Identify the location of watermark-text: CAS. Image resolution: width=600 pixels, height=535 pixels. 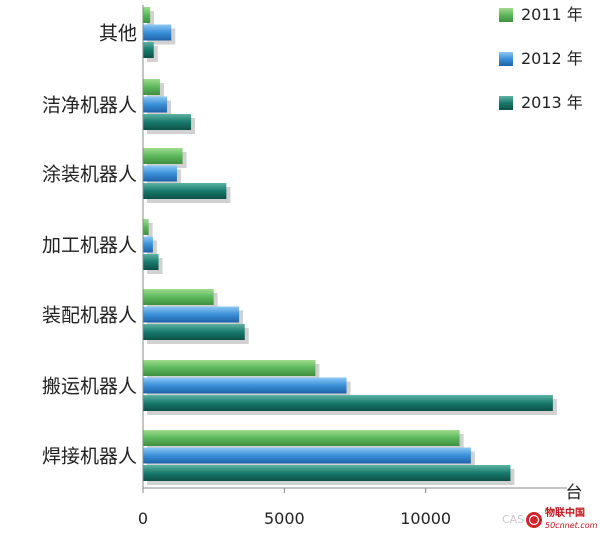
(513, 519).